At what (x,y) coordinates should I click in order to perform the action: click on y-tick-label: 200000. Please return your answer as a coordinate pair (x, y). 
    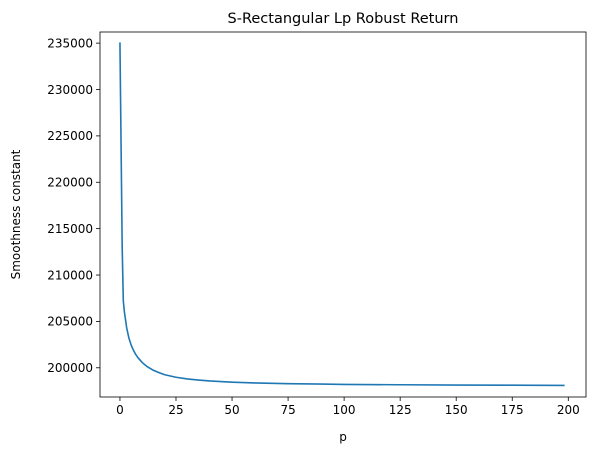
    Looking at the image, I should click on (70, 368).